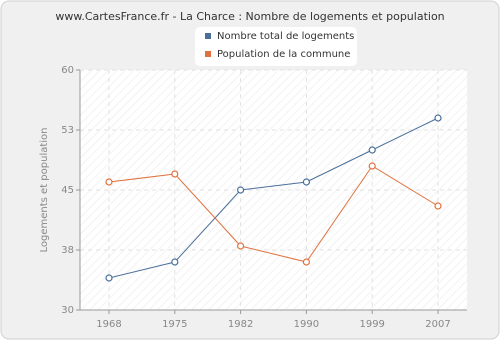 This screenshot has height=344, width=500. Describe the element at coordinates (67, 250) in the screenshot. I see `y-tick-label: 38` at that location.